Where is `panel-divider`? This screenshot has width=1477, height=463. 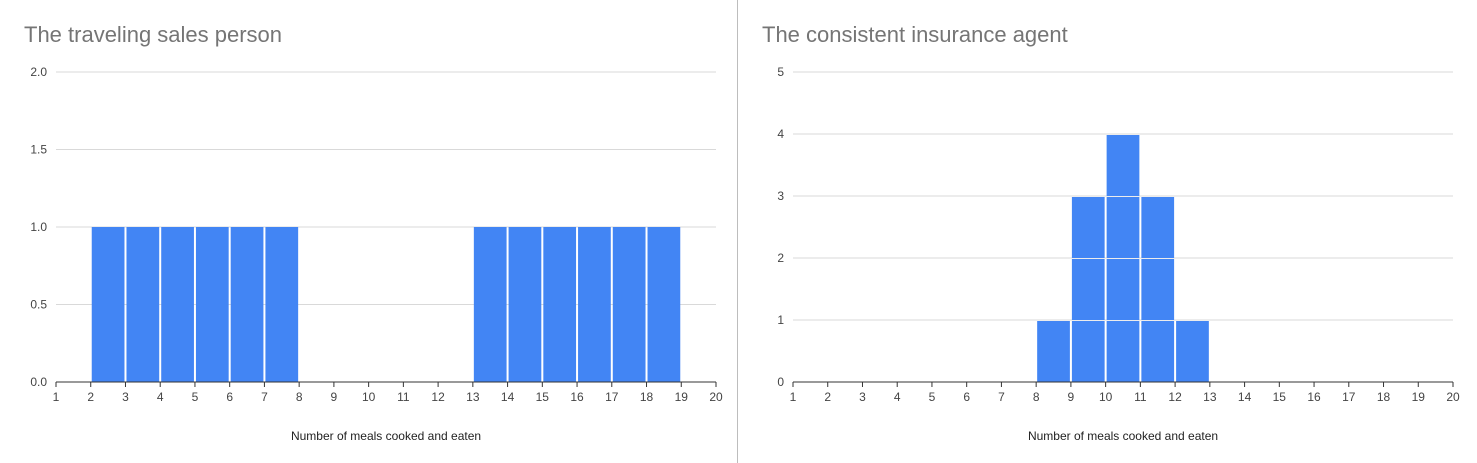
panel-divider is located at coordinates (737, 231).